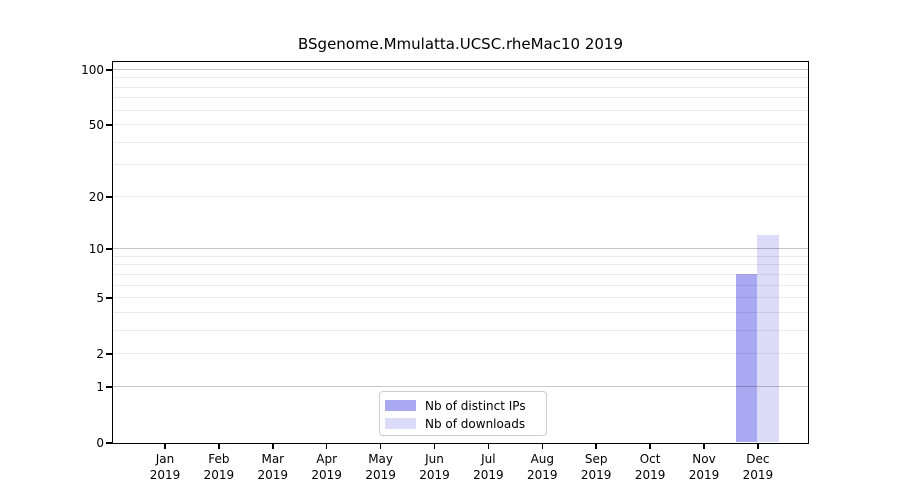 The height and width of the screenshot is (500, 900). What do you see at coordinates (650, 446) in the screenshot?
I see `x-tick-oct` at bounding box center [650, 446].